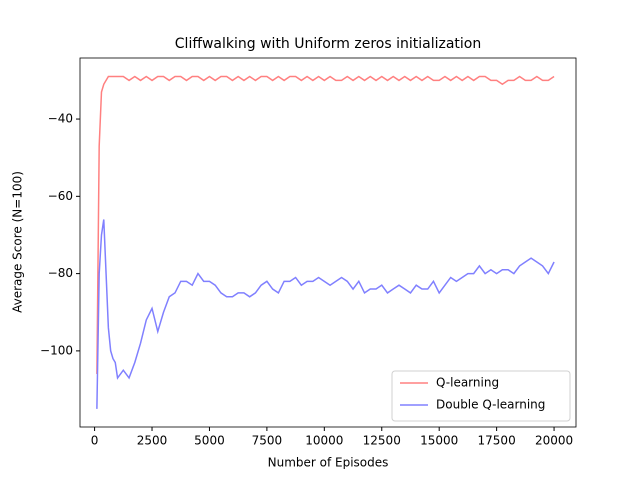 The width and height of the screenshot is (640, 484). I want to click on x-tick-label: 17500, so click(497, 441).